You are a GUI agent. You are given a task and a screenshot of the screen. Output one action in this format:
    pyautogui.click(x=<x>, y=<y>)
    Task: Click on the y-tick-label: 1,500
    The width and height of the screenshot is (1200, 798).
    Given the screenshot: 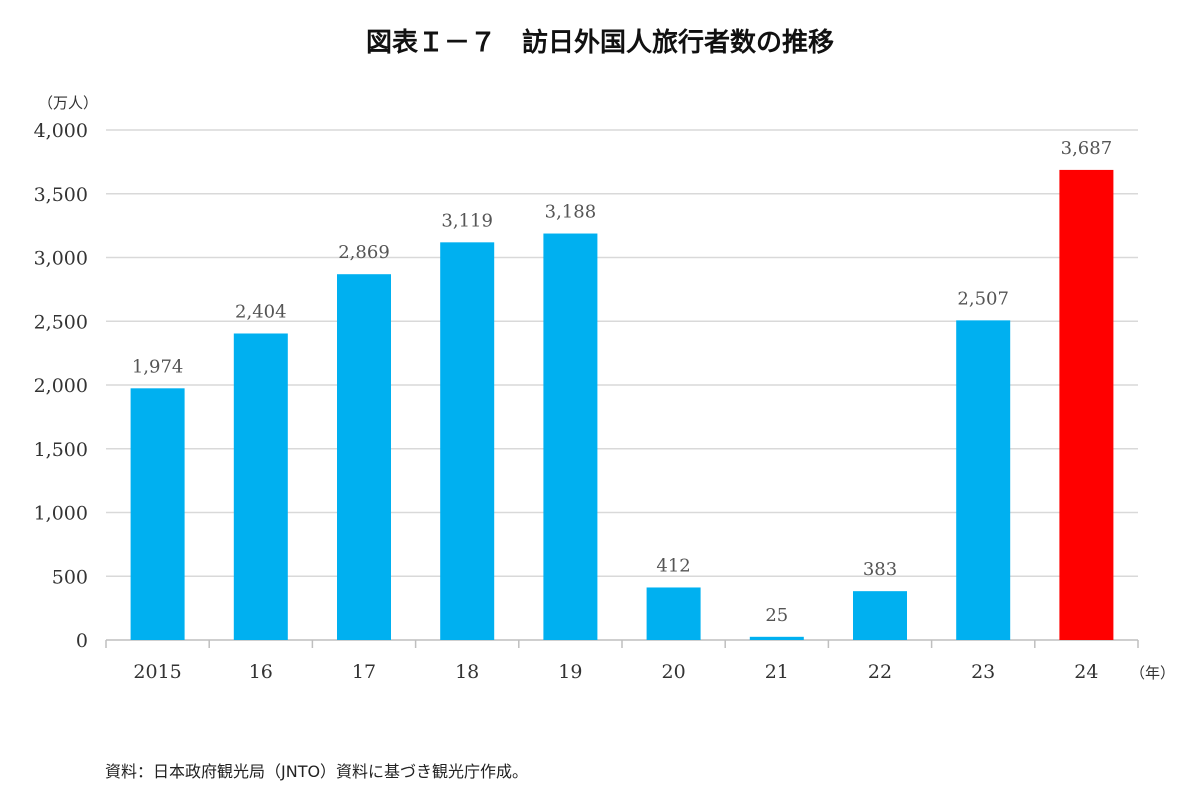 What is the action you would take?
    pyautogui.click(x=61, y=450)
    